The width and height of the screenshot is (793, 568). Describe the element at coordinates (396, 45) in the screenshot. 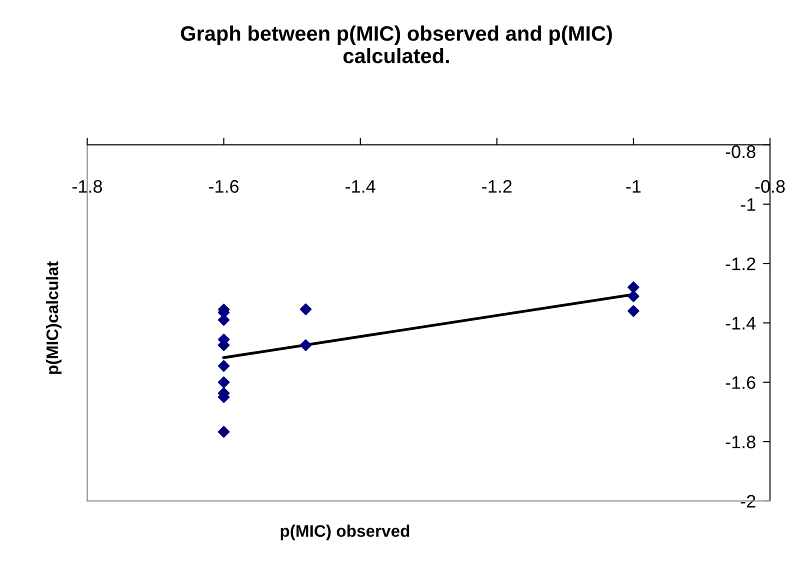

I see `chart-title: Graph between p(MIC) observed and p(MIC) calculated.` at that location.